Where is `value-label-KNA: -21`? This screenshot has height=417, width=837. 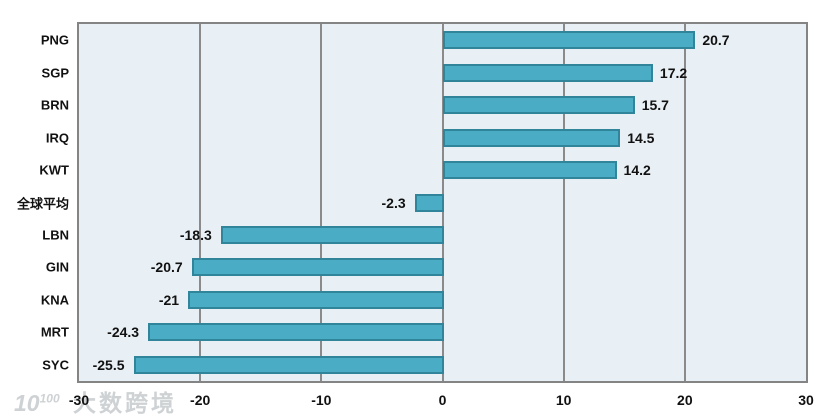 value-label-KNA: -21 is located at coordinates (169, 299).